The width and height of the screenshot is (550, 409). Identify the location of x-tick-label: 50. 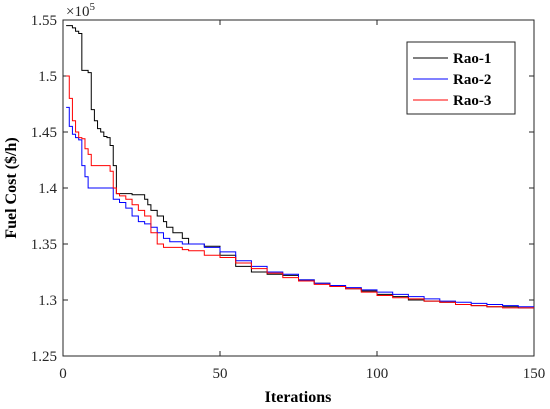
(220, 374).